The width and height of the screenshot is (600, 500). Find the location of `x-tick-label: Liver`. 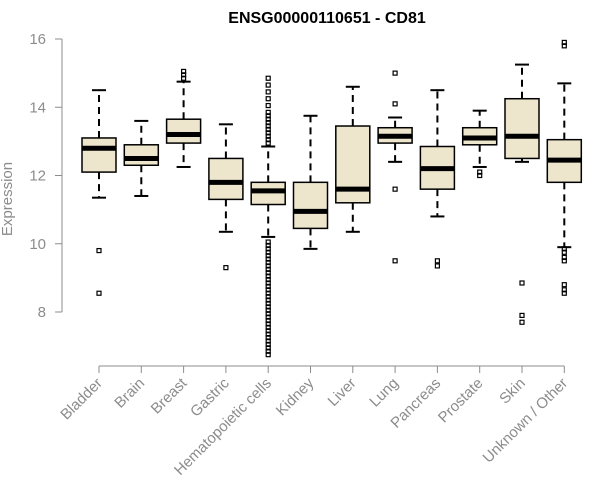

x-tick-label: Liver is located at coordinates (342, 392).